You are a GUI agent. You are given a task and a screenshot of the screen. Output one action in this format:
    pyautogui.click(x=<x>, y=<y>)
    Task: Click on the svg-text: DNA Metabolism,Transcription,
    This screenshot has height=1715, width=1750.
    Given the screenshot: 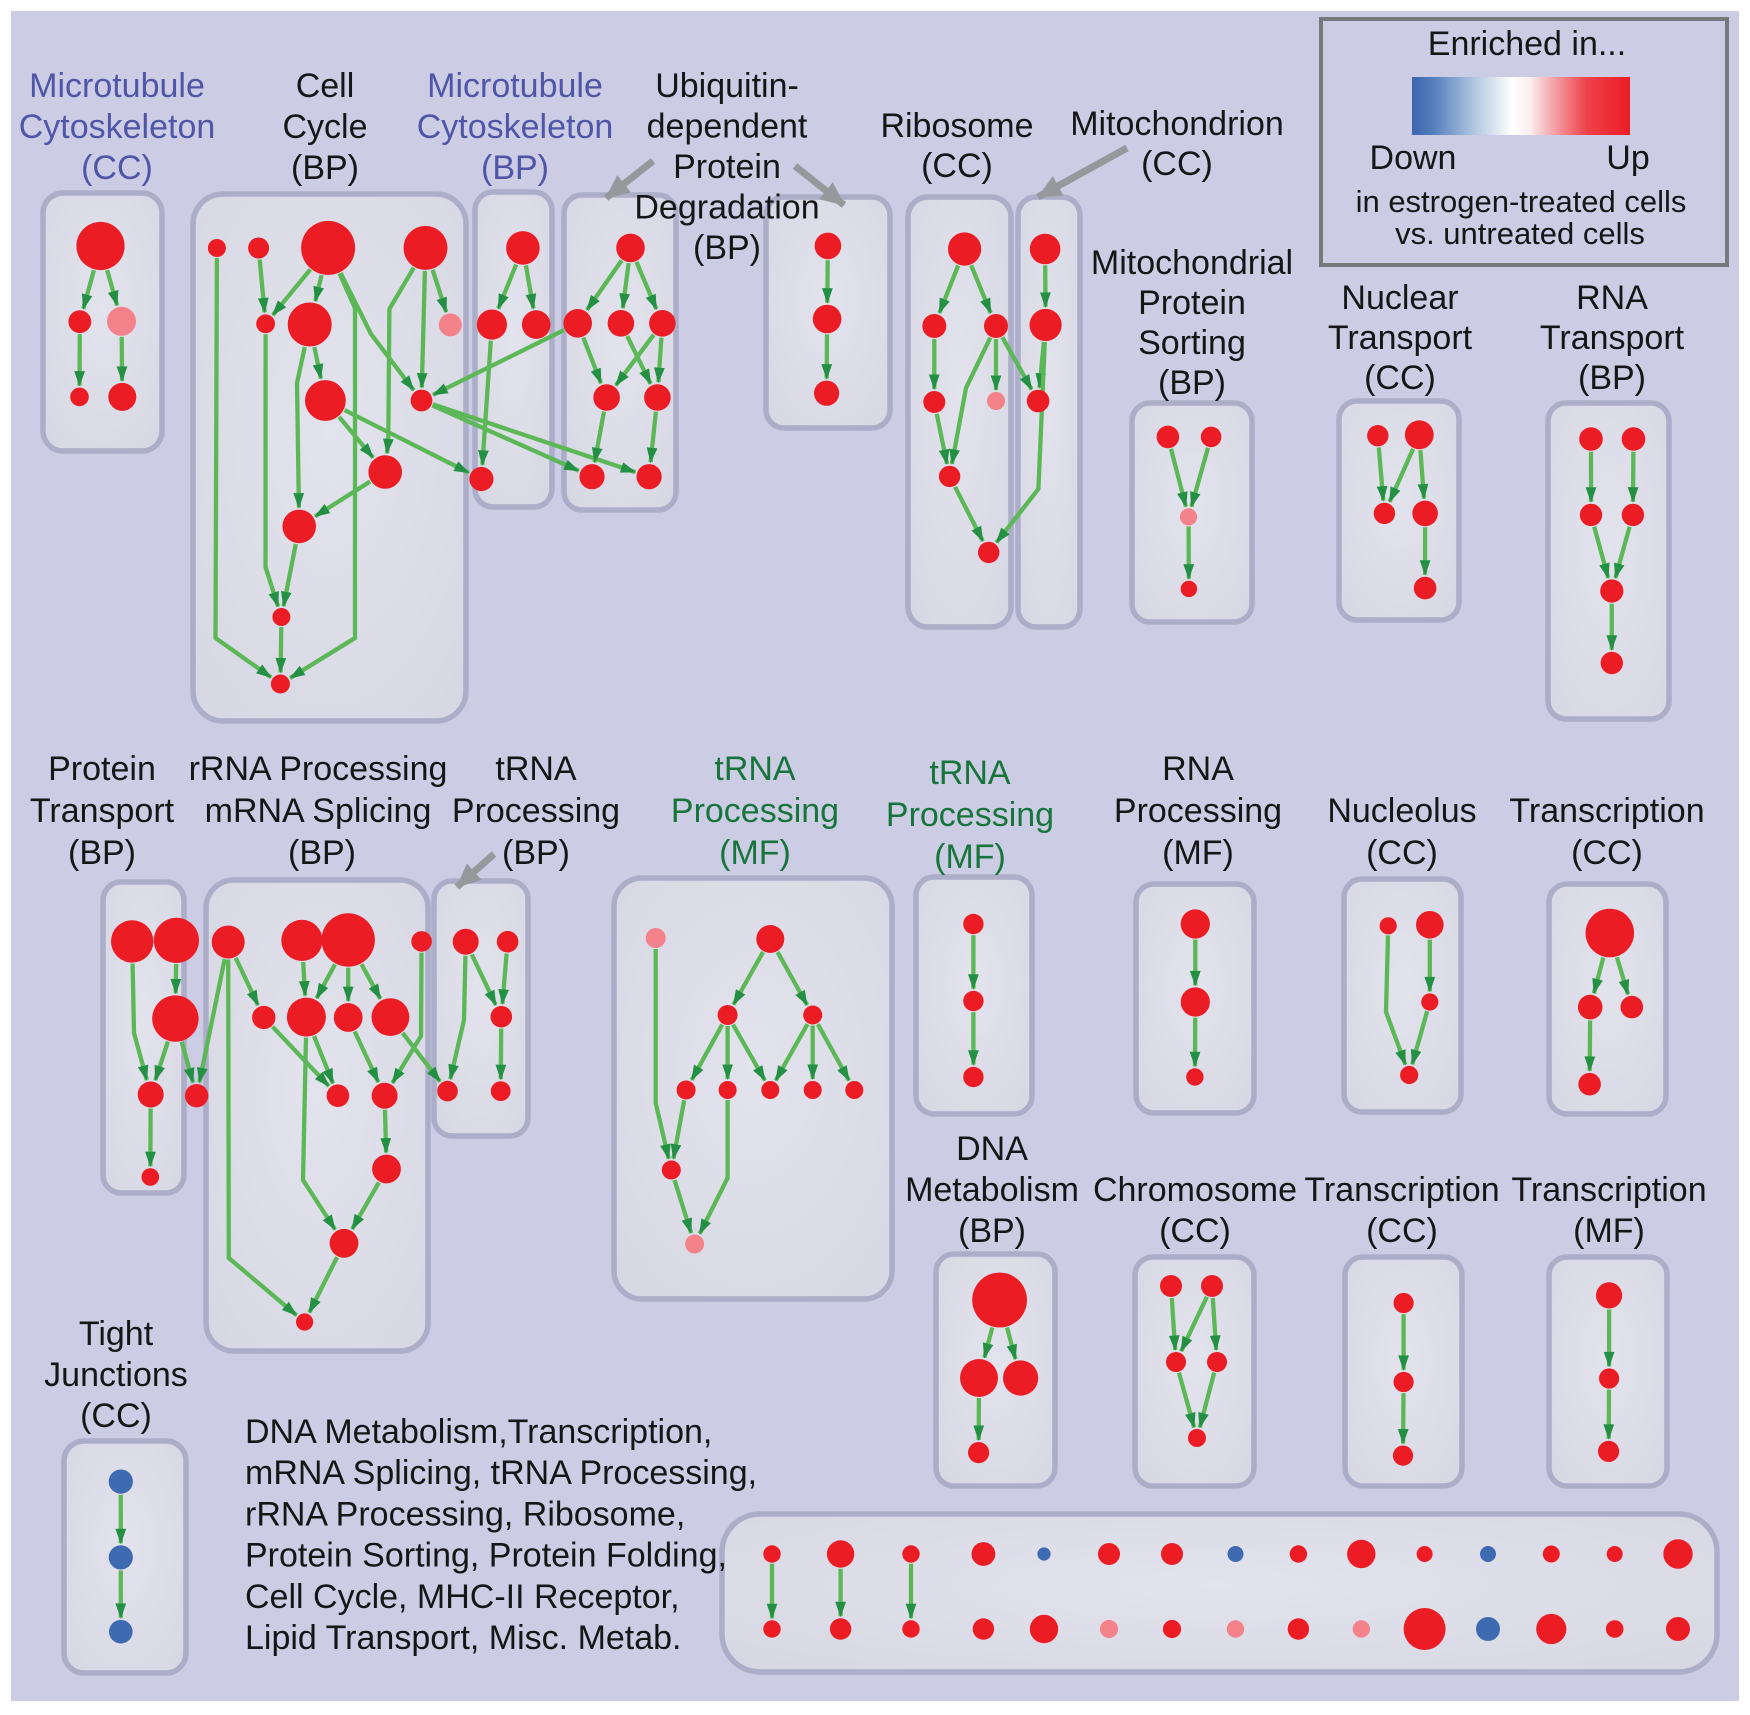 What is the action you would take?
    pyautogui.click(x=478, y=1432)
    